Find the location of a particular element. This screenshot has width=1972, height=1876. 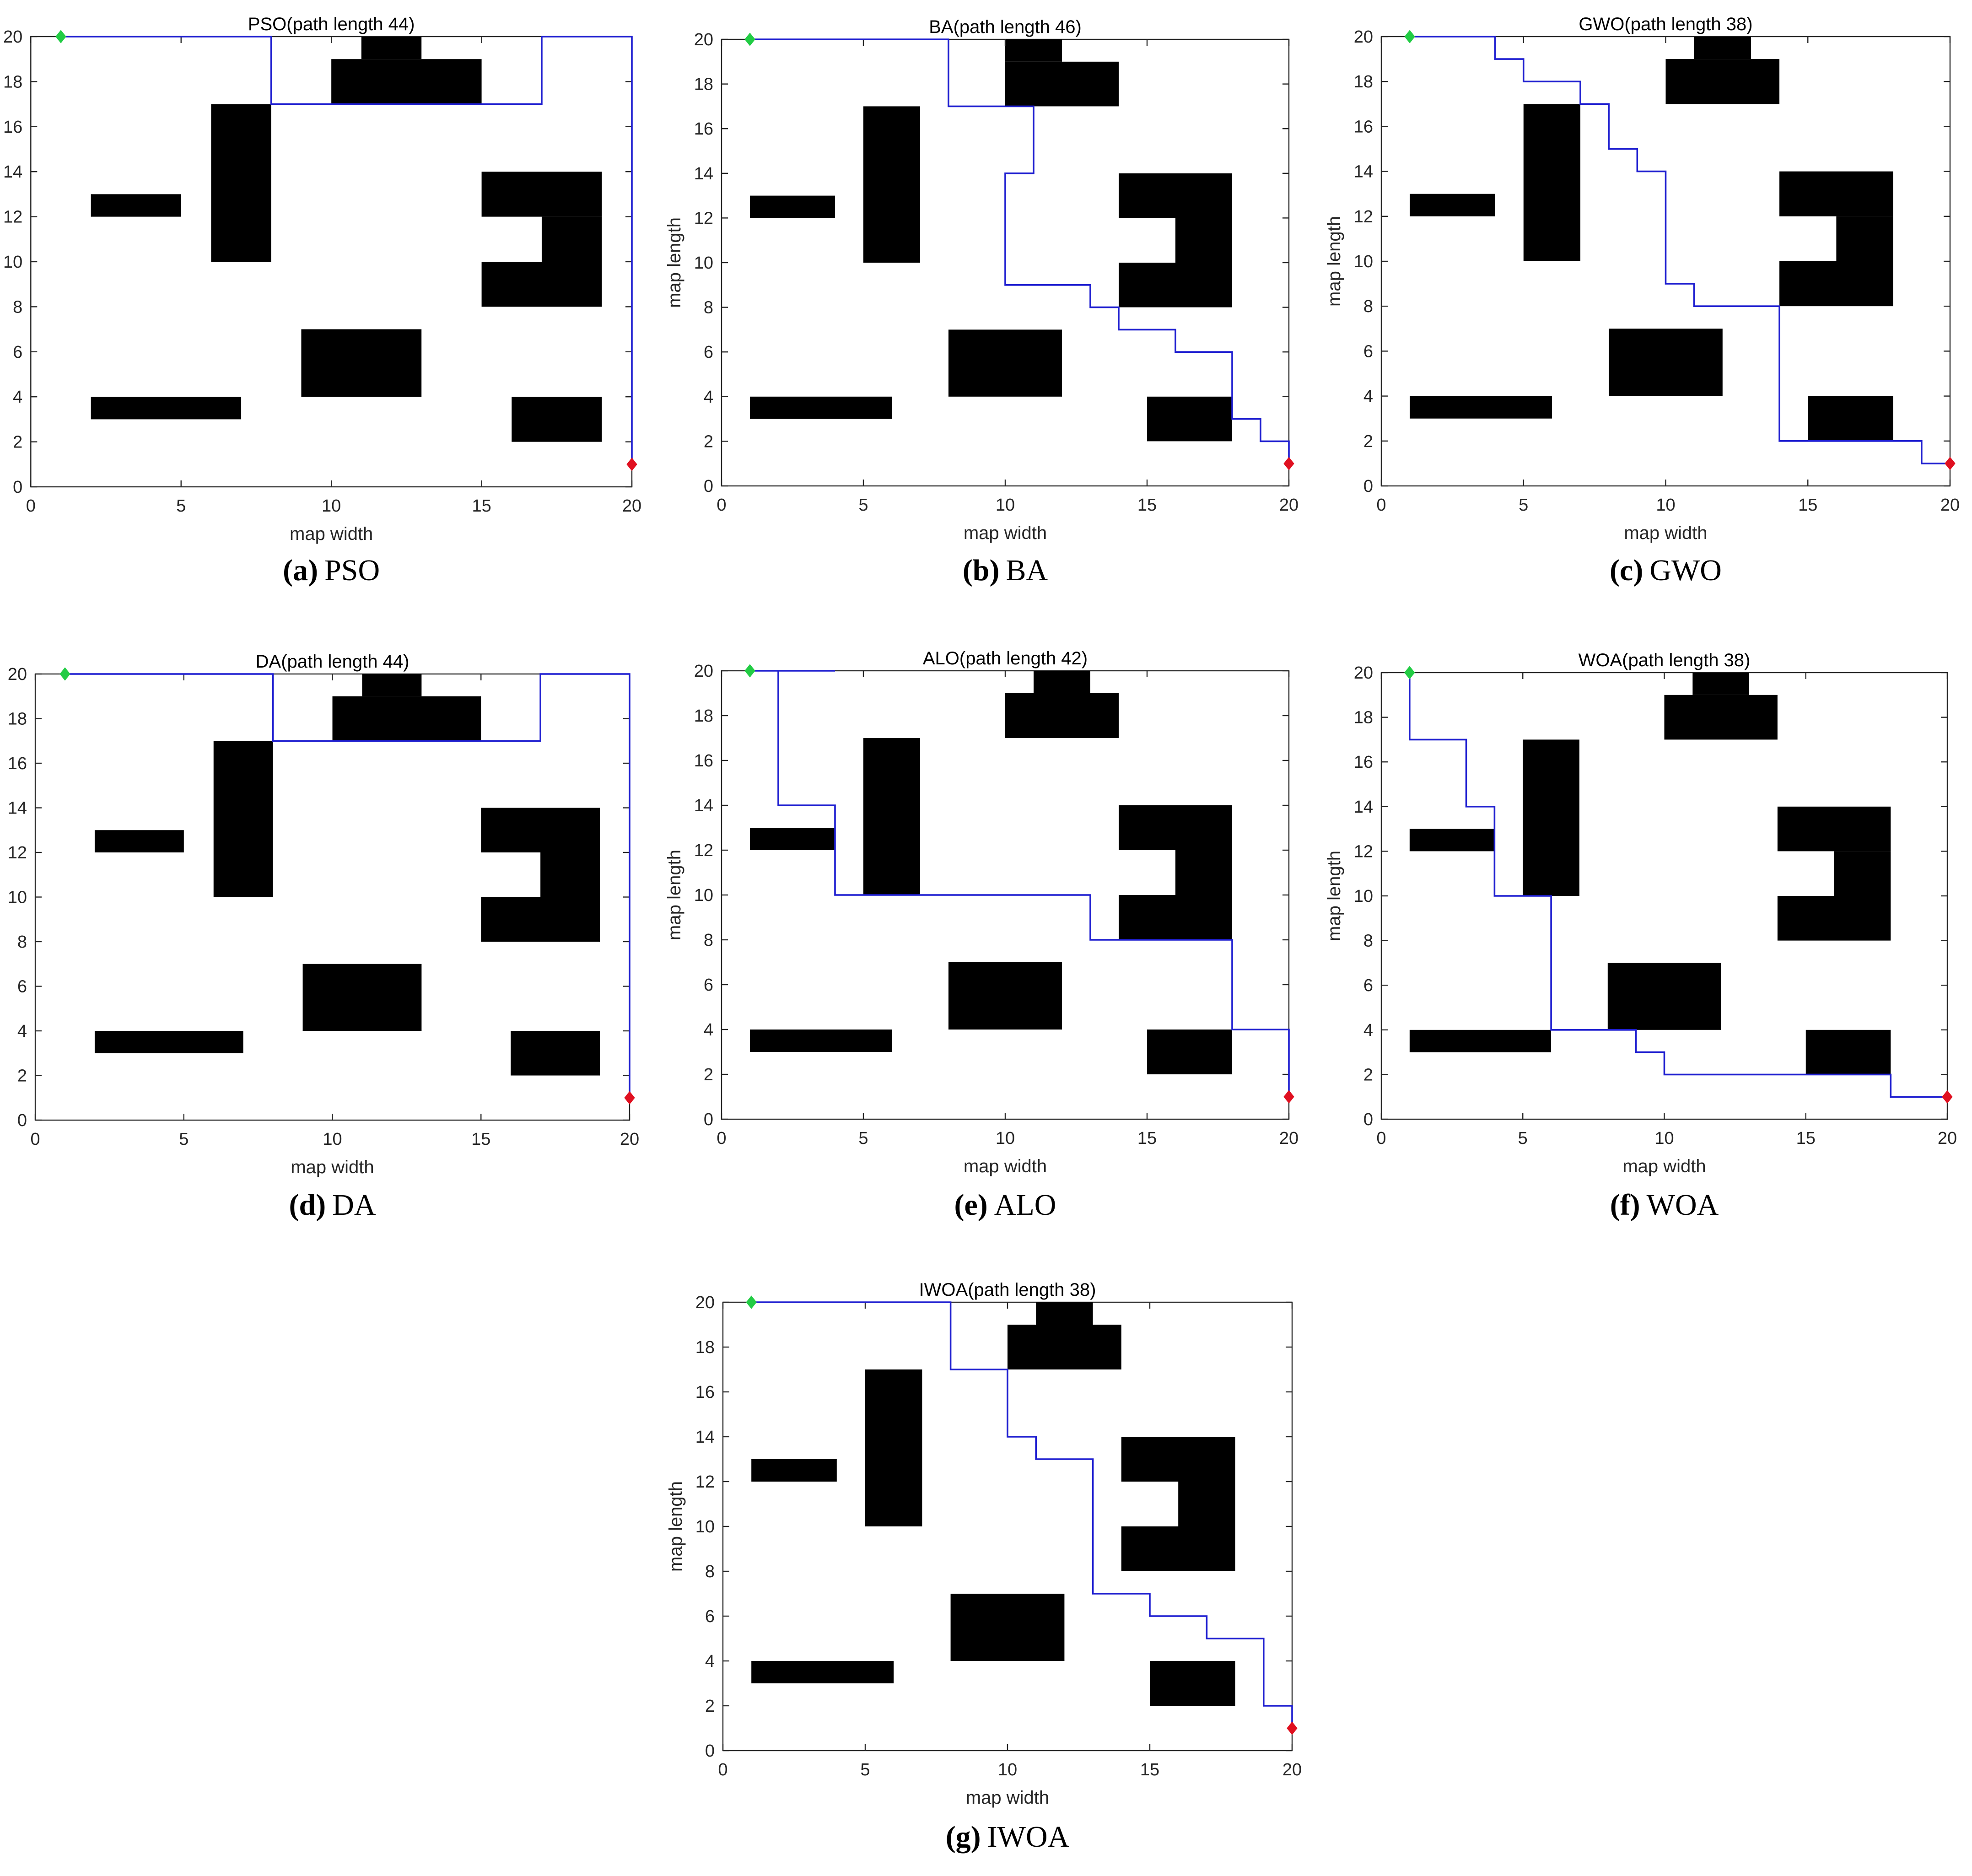

caption-letter: (c) is located at coordinates (1626, 570).